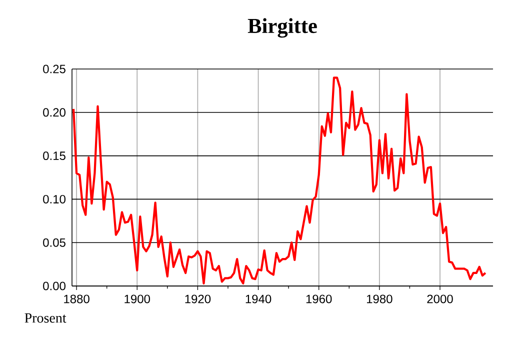  Describe the element at coordinates (54, 156) in the screenshot. I see `y-tick-label: 0.15` at that location.